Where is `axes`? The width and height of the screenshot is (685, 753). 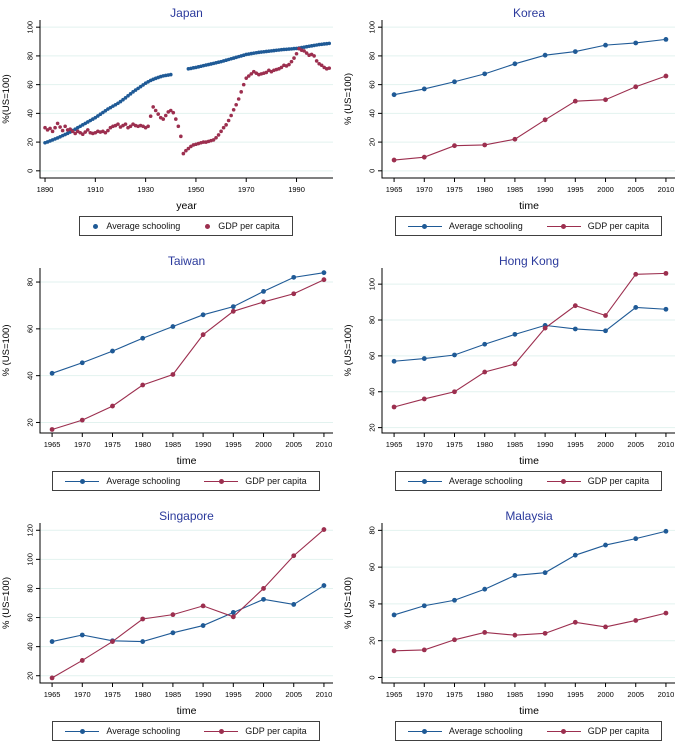
axes is located at coordinates (528, 351).